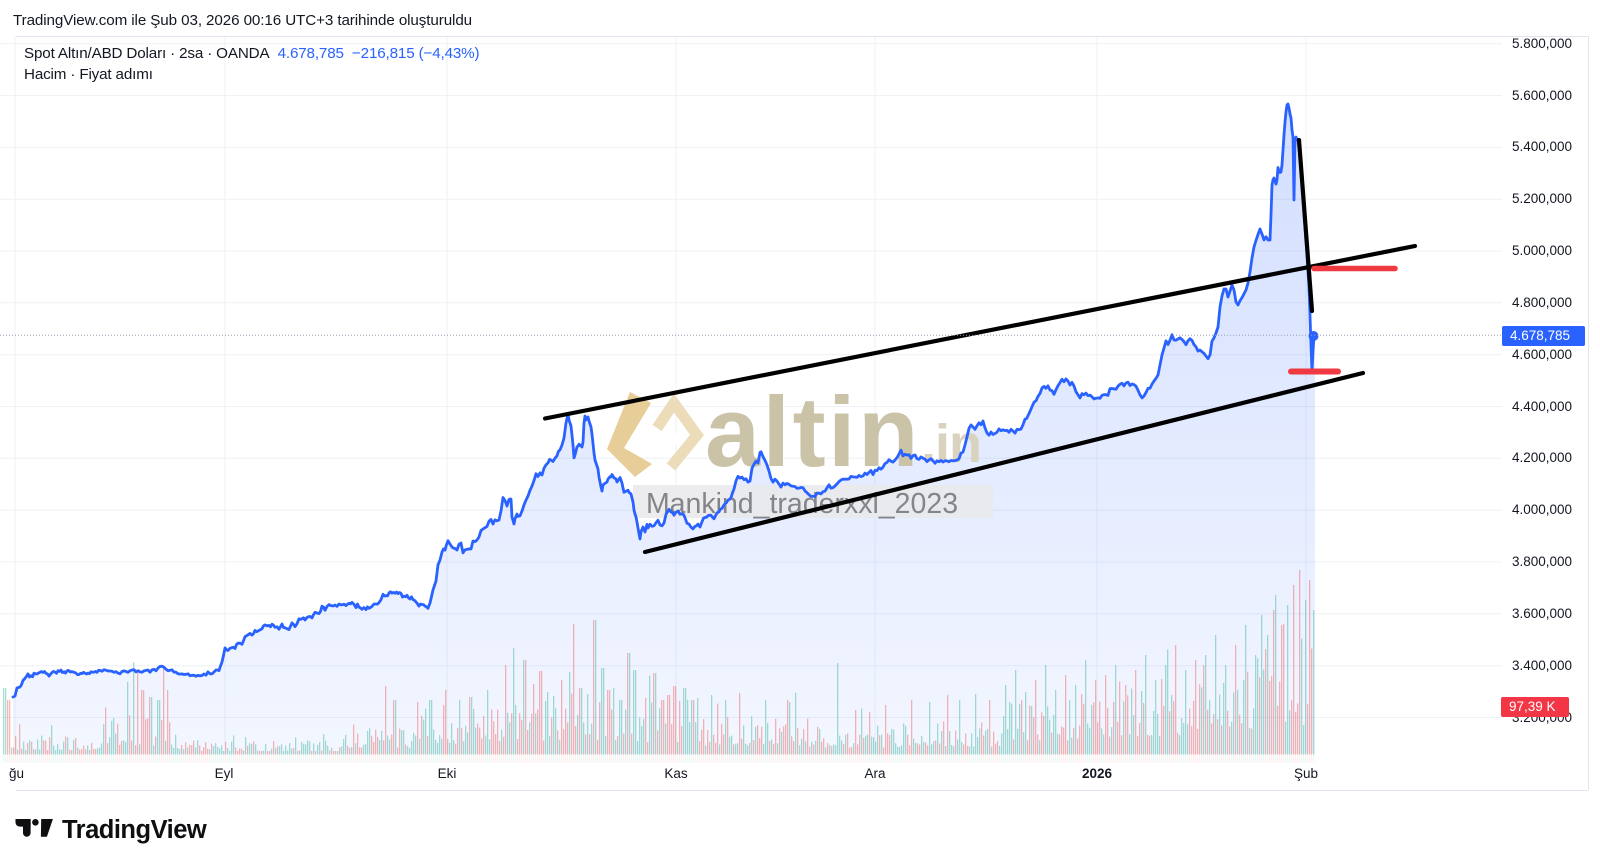 The width and height of the screenshot is (1600, 866). What do you see at coordinates (951, 444) in the screenshot?
I see `svg-text: .in` at bounding box center [951, 444].